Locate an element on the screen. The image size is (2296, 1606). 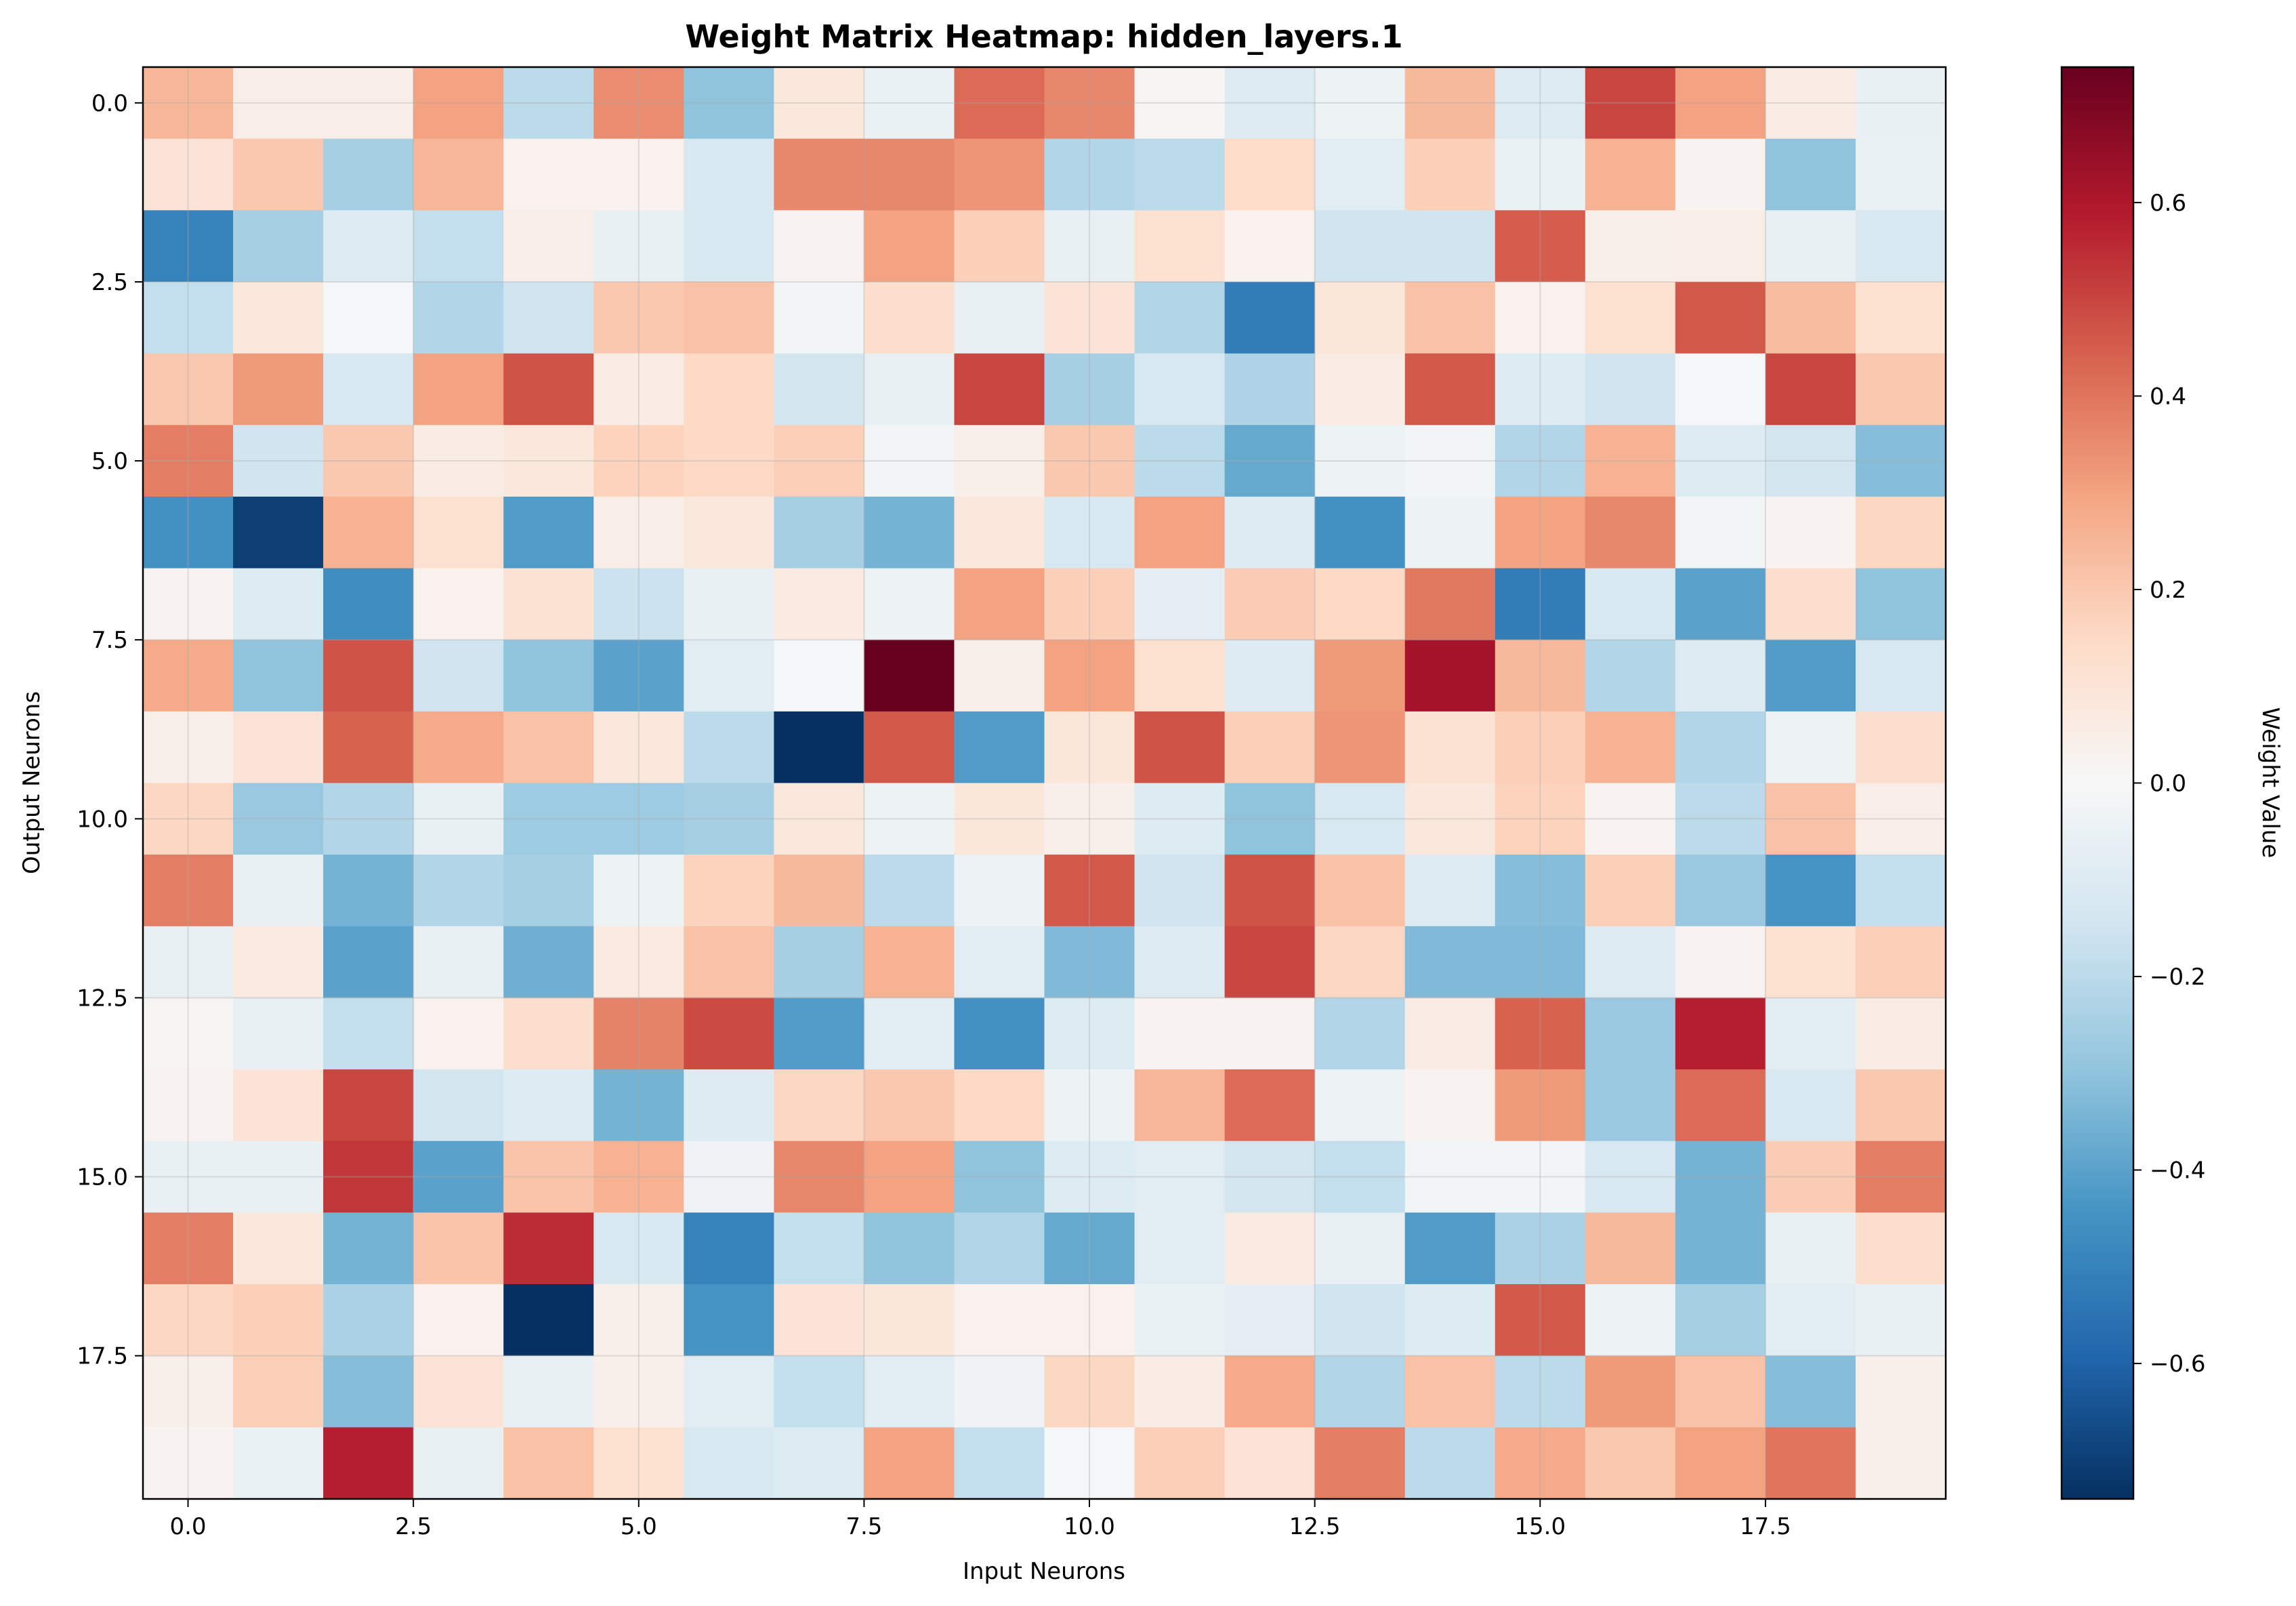
colorbar-tick-label: −0.2 is located at coordinates (2178, 977).